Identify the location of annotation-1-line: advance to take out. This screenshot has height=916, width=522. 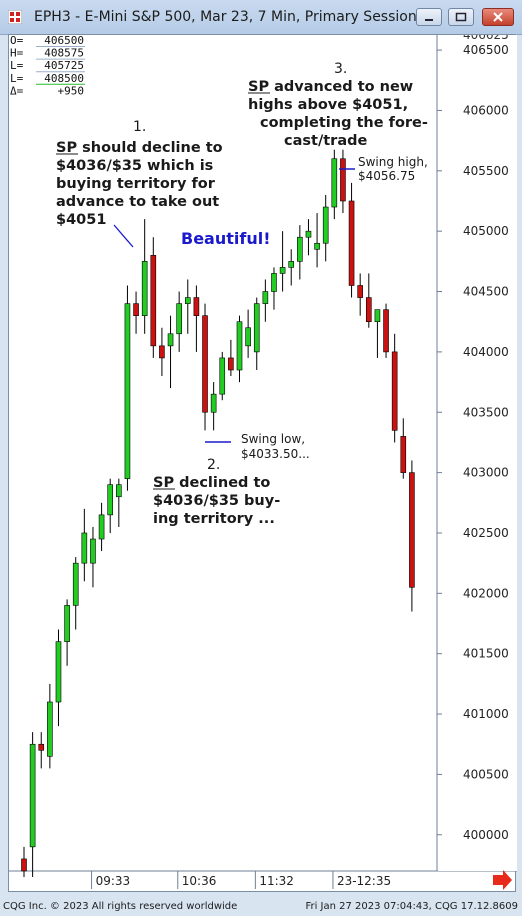
(137, 202).